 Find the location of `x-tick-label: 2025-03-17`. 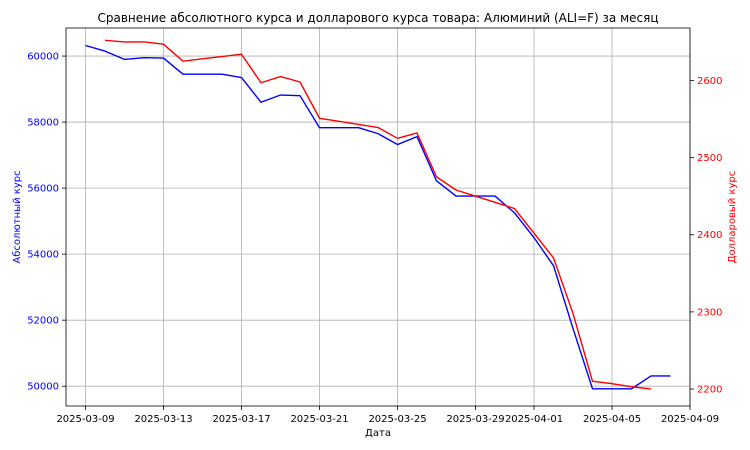

x-tick-label: 2025-03-17 is located at coordinates (241, 419).